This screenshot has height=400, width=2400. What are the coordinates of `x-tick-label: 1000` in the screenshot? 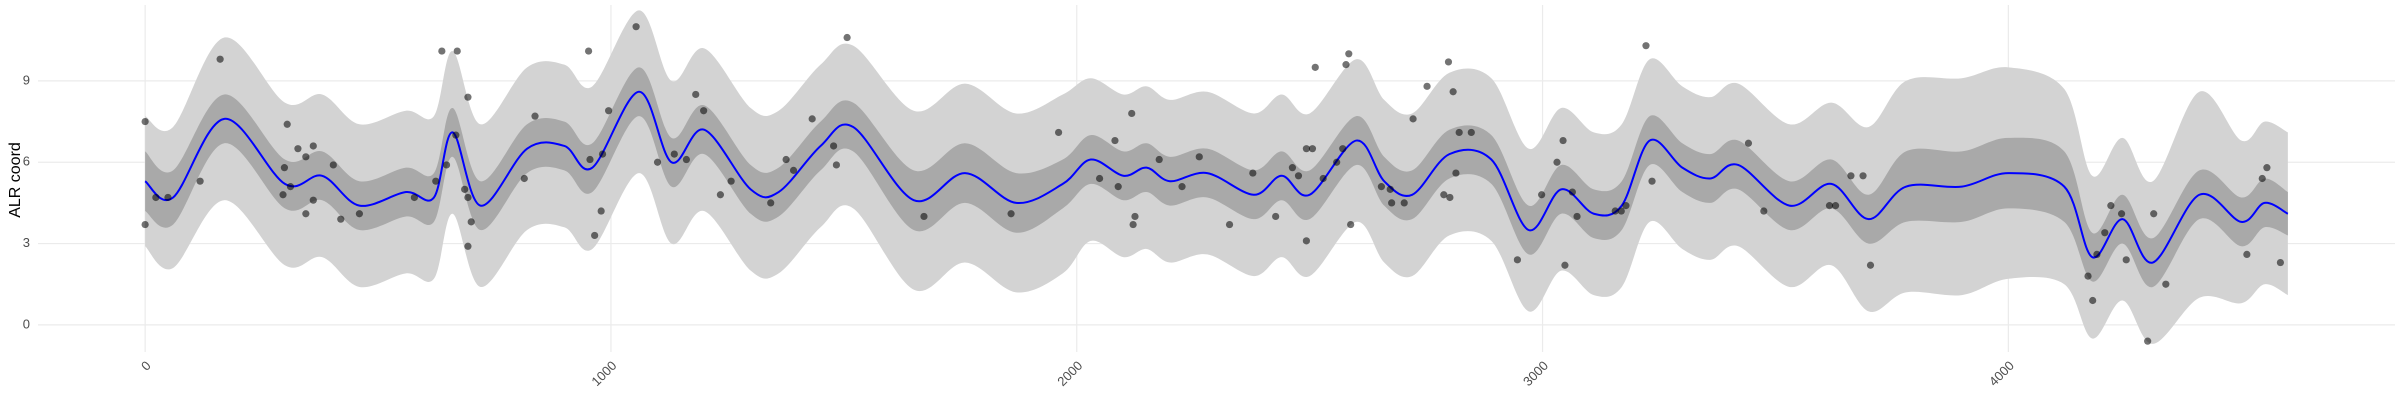 It's located at (603, 373).